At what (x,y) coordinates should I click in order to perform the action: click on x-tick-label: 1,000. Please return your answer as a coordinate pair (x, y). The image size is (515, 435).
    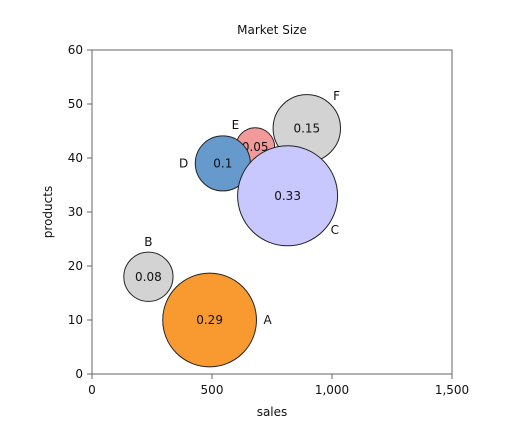
    Looking at the image, I should click on (332, 390).